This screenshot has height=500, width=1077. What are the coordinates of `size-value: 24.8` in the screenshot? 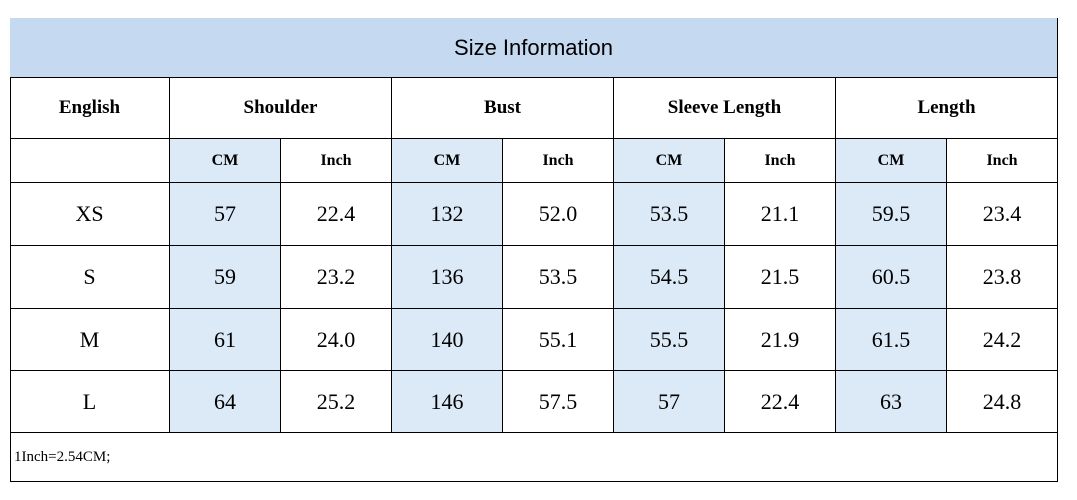 It's located at (1002, 402).